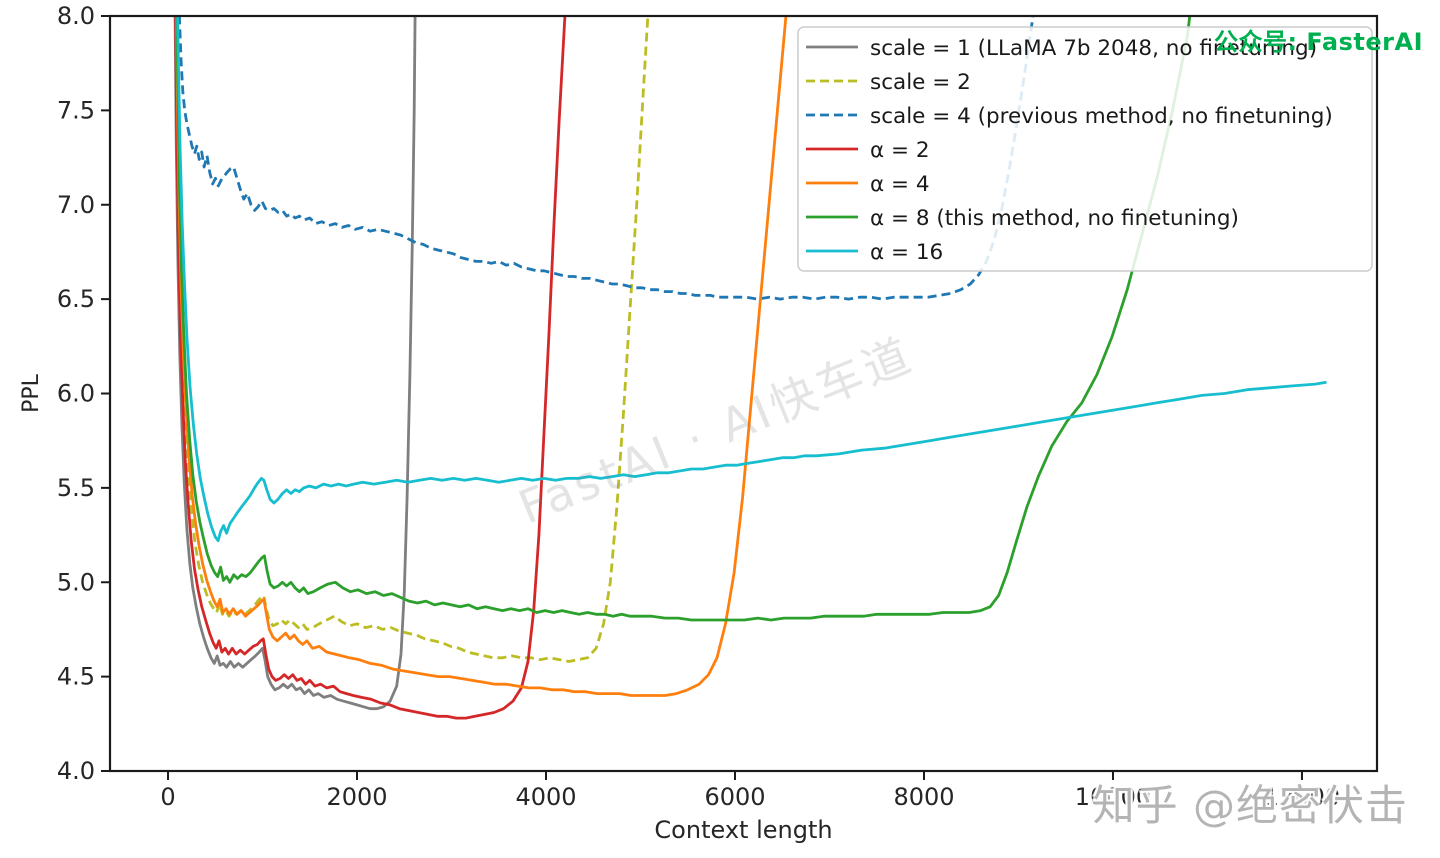 The image size is (1440, 858). I want to click on legend-label-scale-1: scale = 1 (LLaMA 7b 2048, no finetuning), so click(1093, 48).